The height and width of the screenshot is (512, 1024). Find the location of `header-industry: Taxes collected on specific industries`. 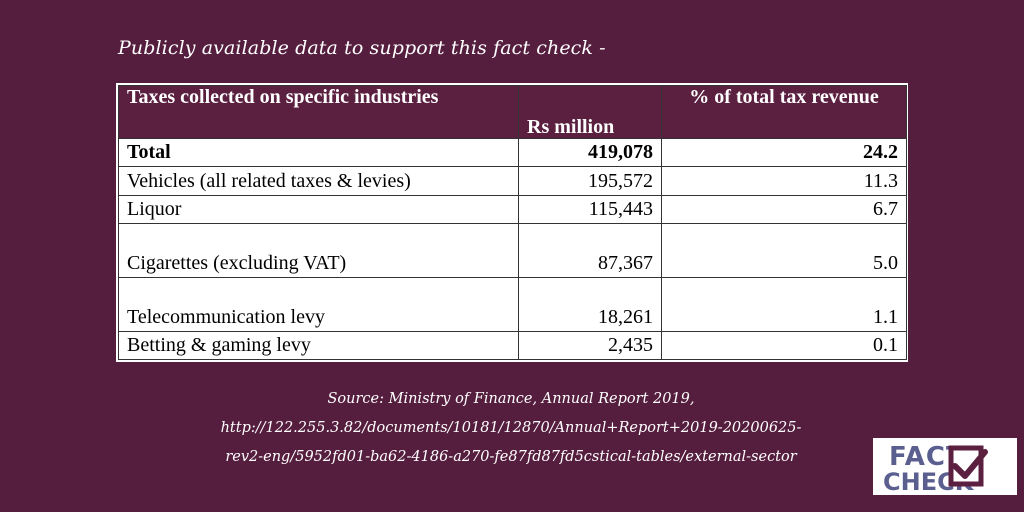

header-industry: Taxes collected on specific industries is located at coordinates (318, 112).